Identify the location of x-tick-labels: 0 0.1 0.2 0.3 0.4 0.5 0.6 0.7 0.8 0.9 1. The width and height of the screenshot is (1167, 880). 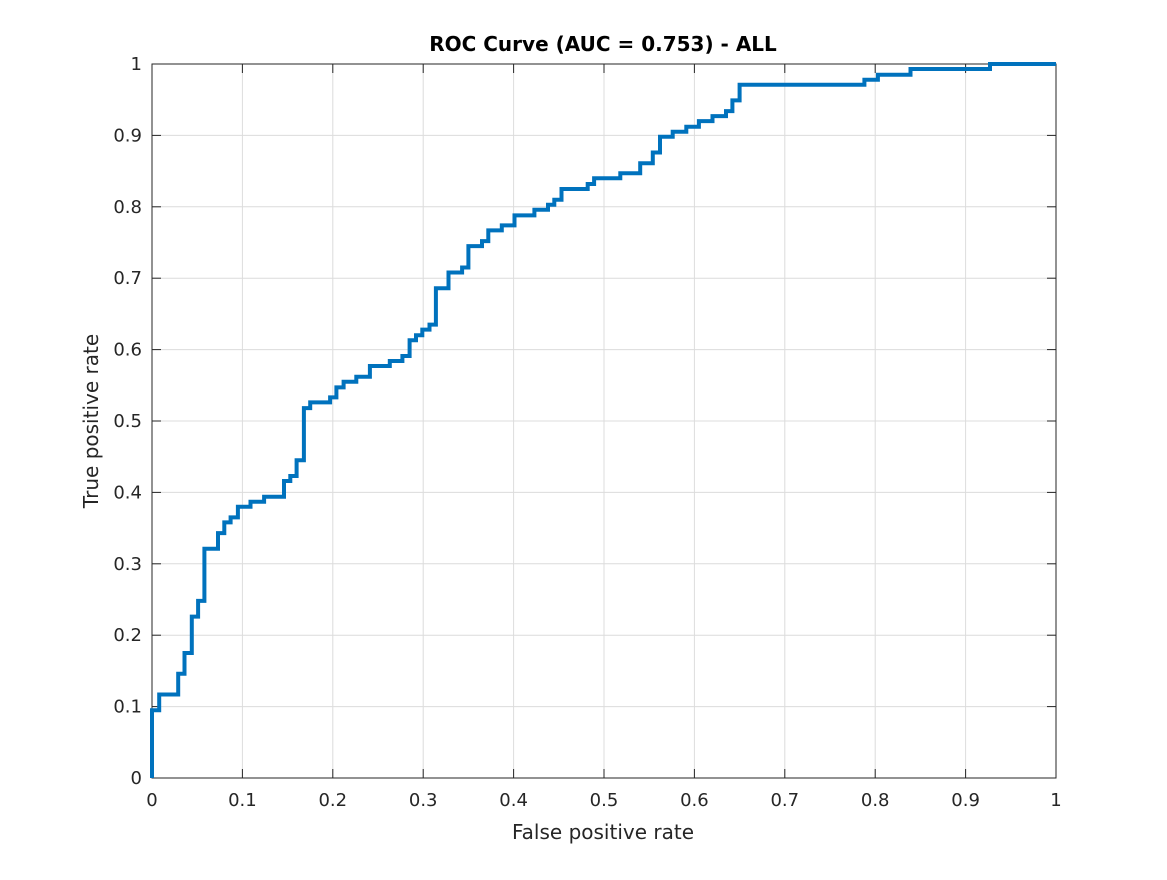
(603, 800).